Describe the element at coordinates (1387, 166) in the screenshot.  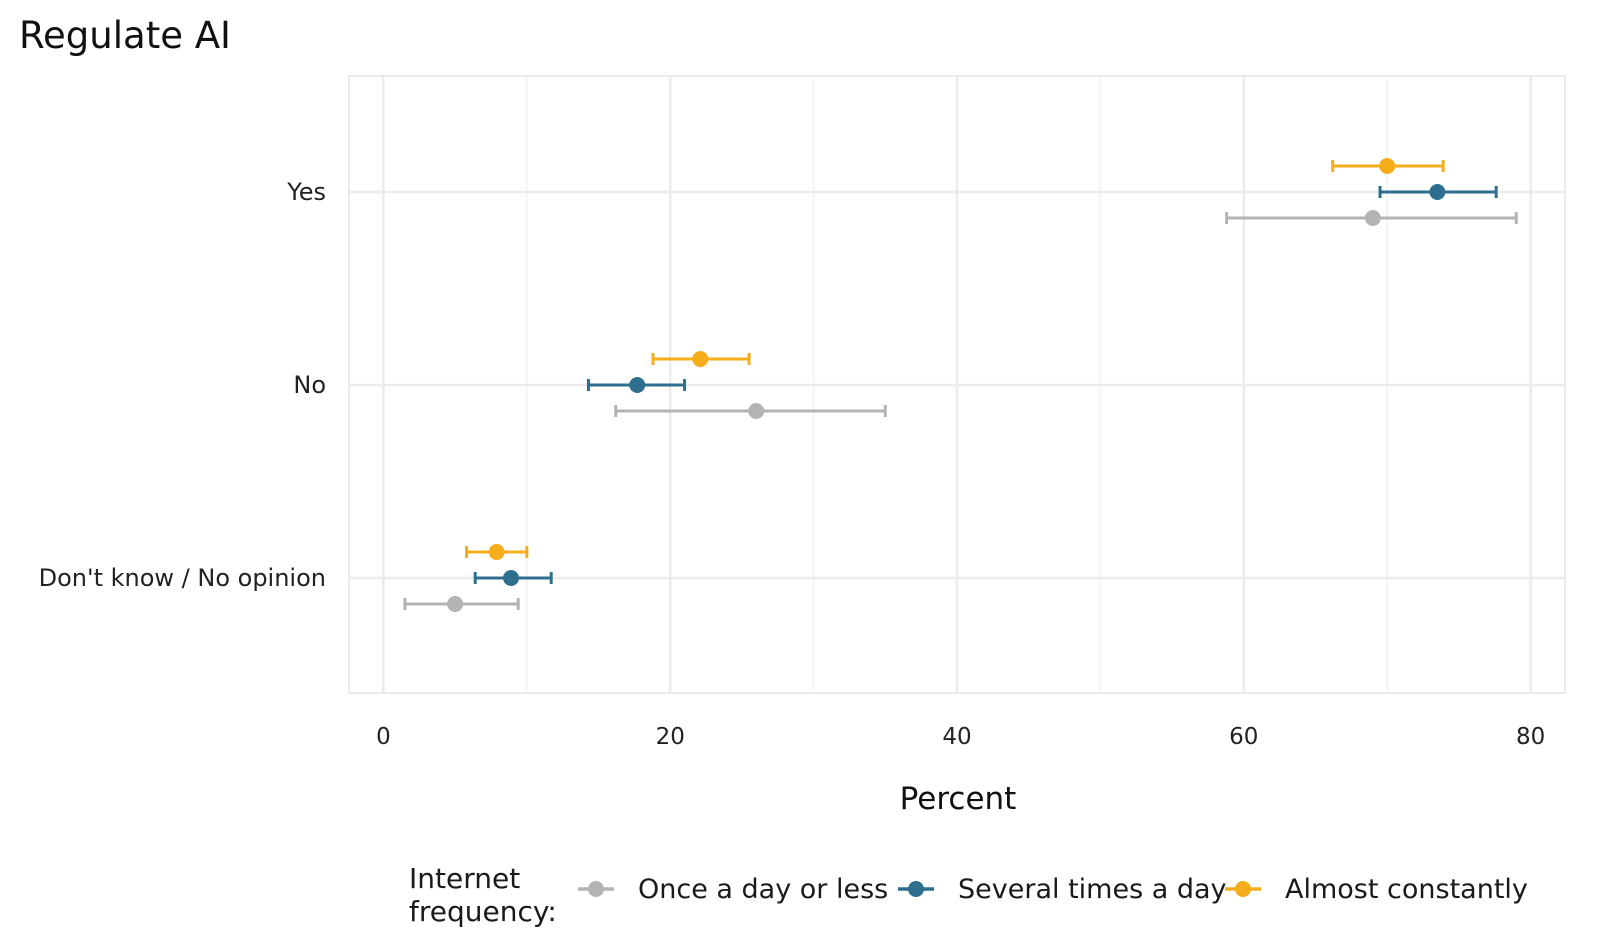
I see `point-almost-constantly-yes` at that location.